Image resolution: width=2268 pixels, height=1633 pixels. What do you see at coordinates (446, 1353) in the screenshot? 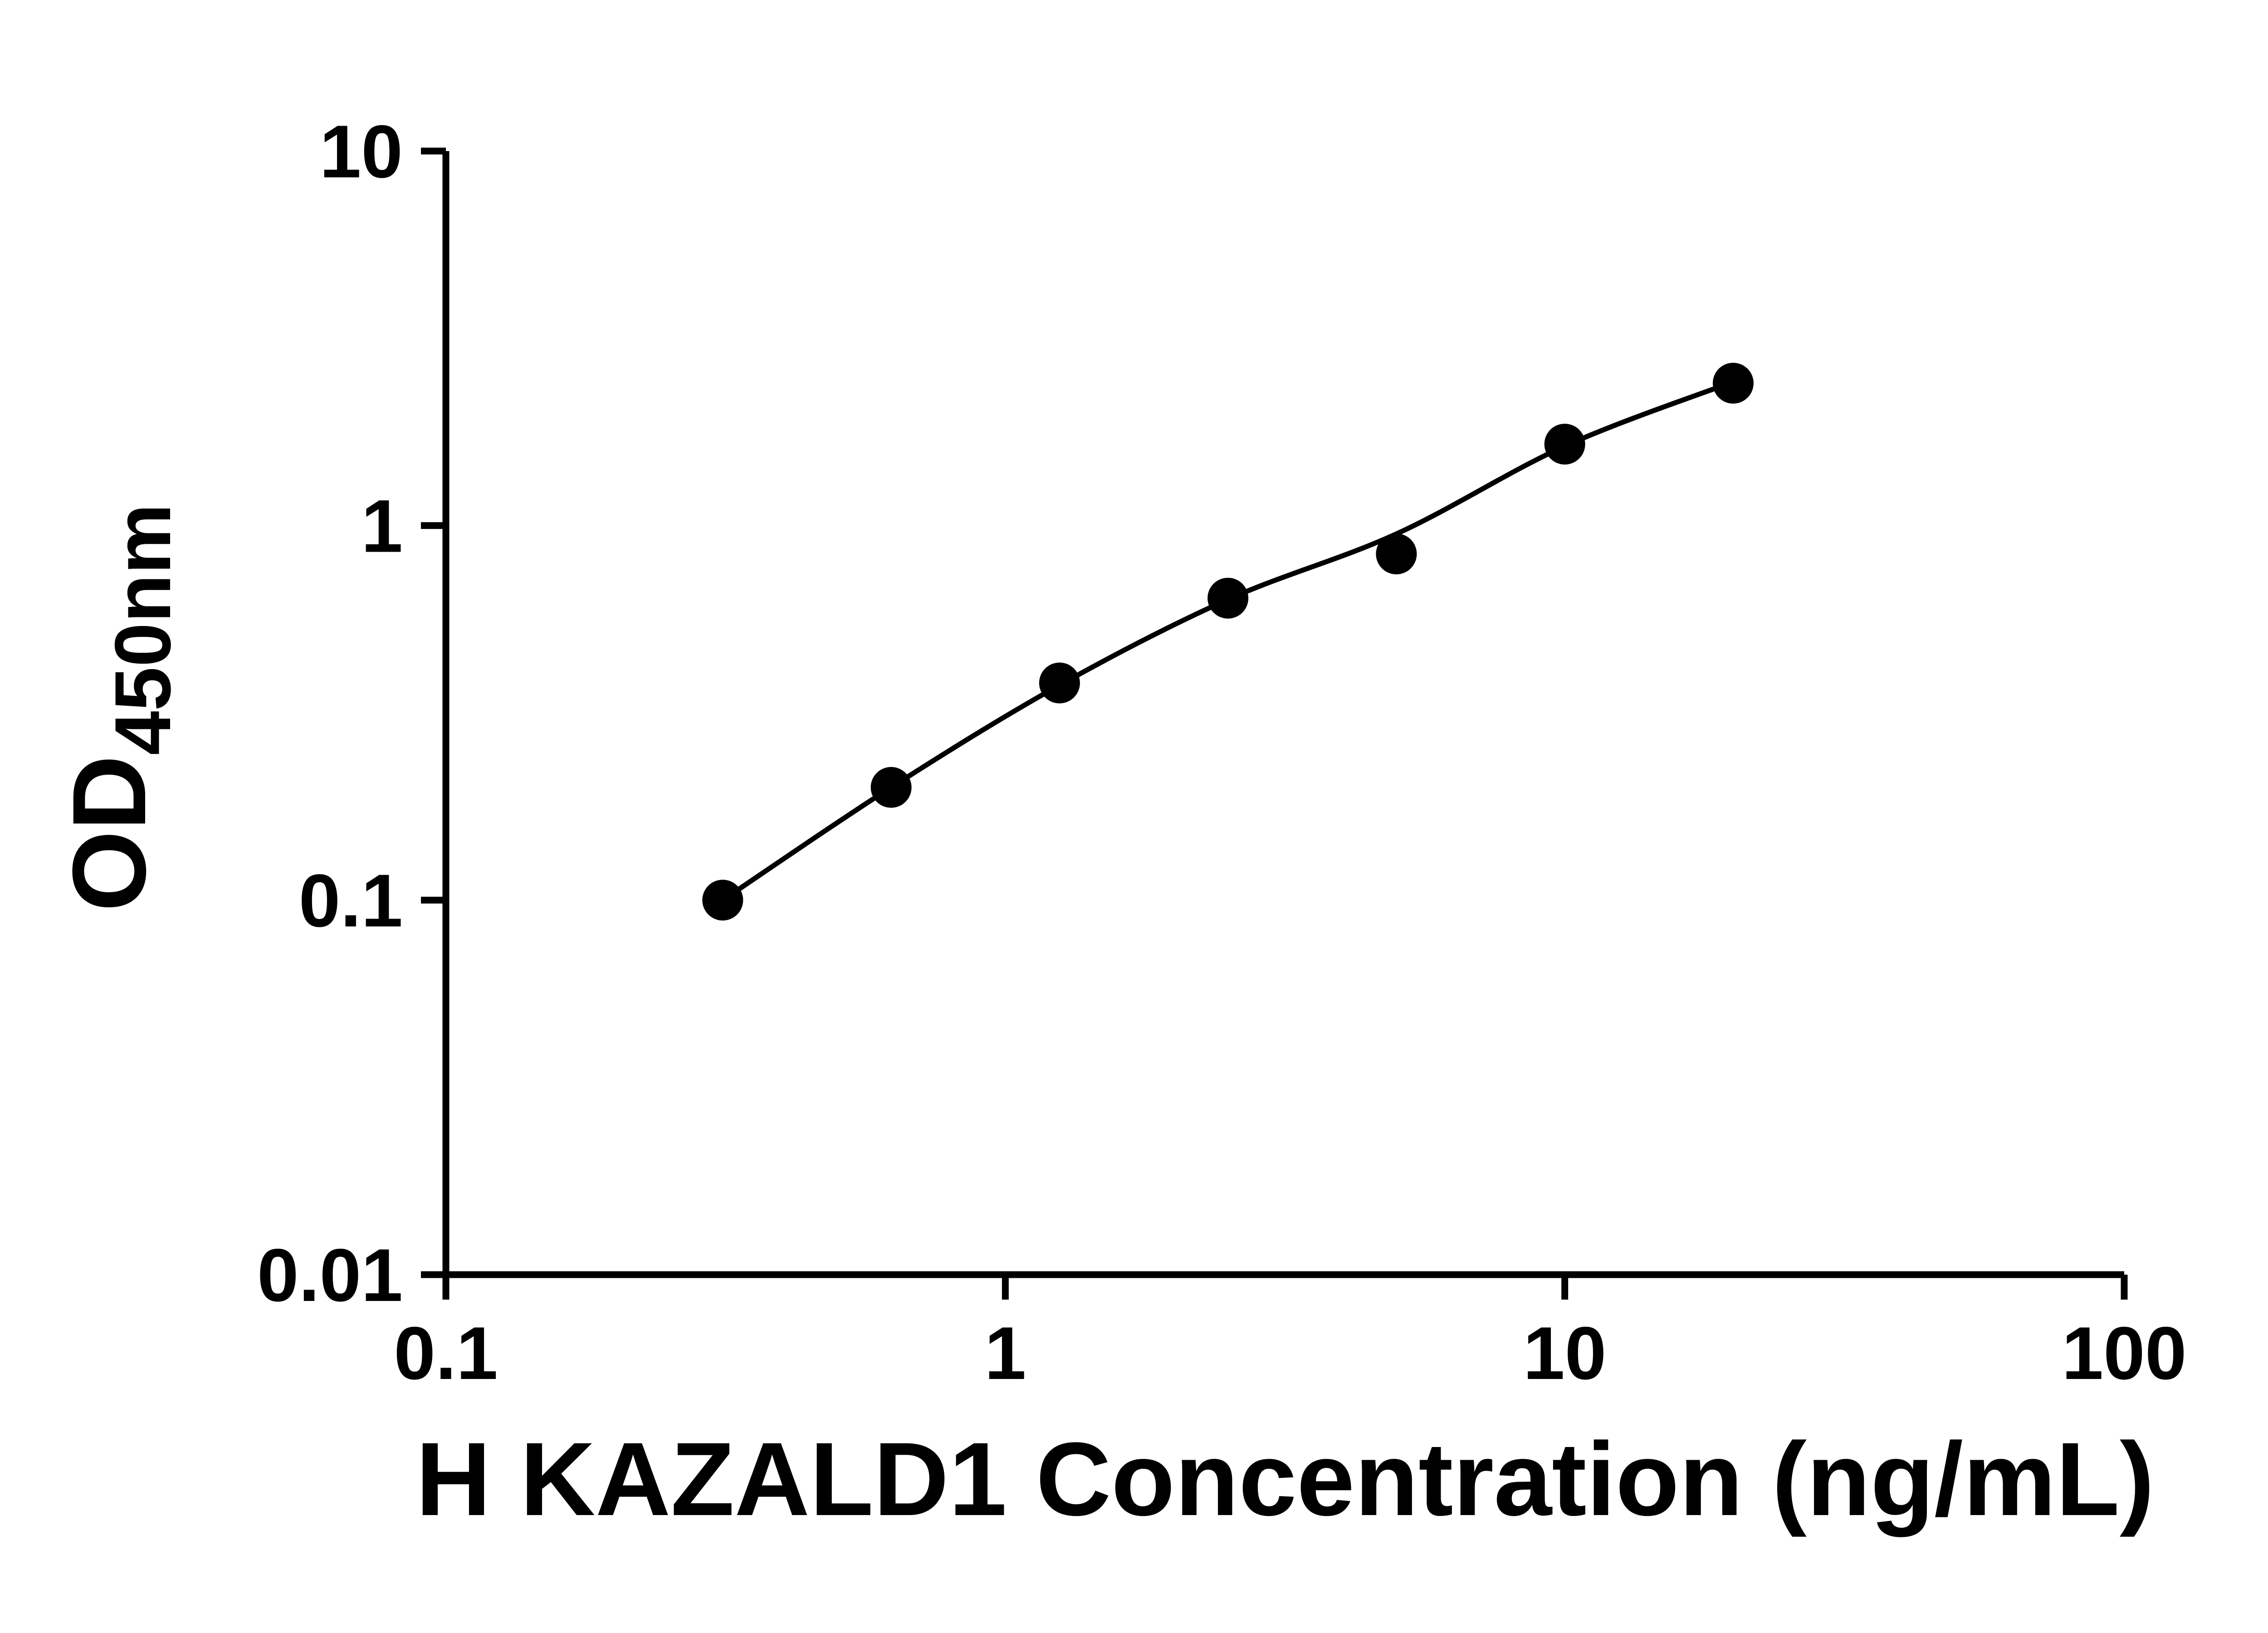
I see `x-axis-tick-label: 0.1` at bounding box center [446, 1353].